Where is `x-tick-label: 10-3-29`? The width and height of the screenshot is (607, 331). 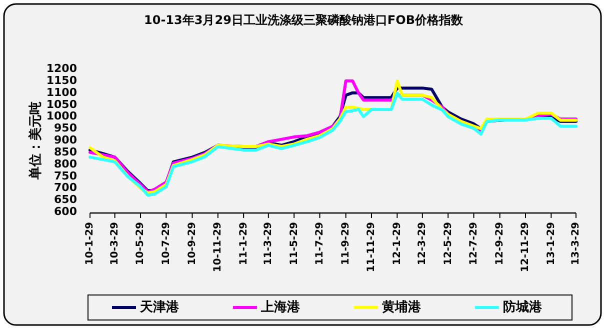
x-tick-label: 10-3-29 is located at coordinates (115, 244).